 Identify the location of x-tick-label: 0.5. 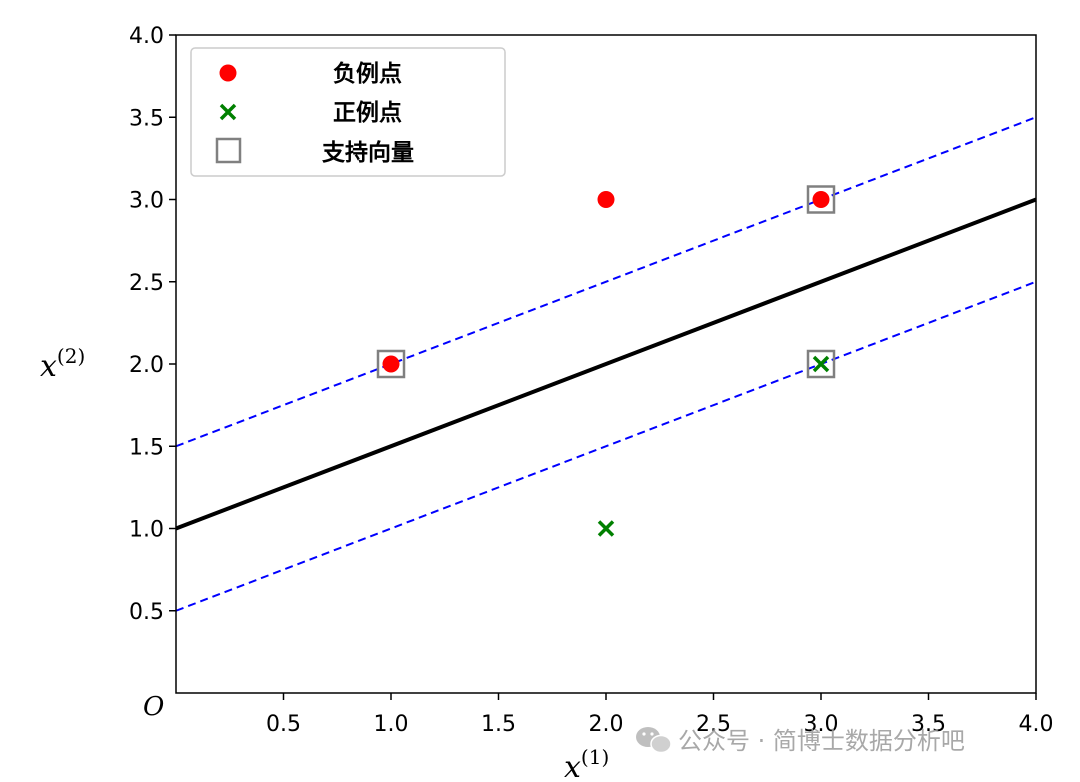
(283, 724).